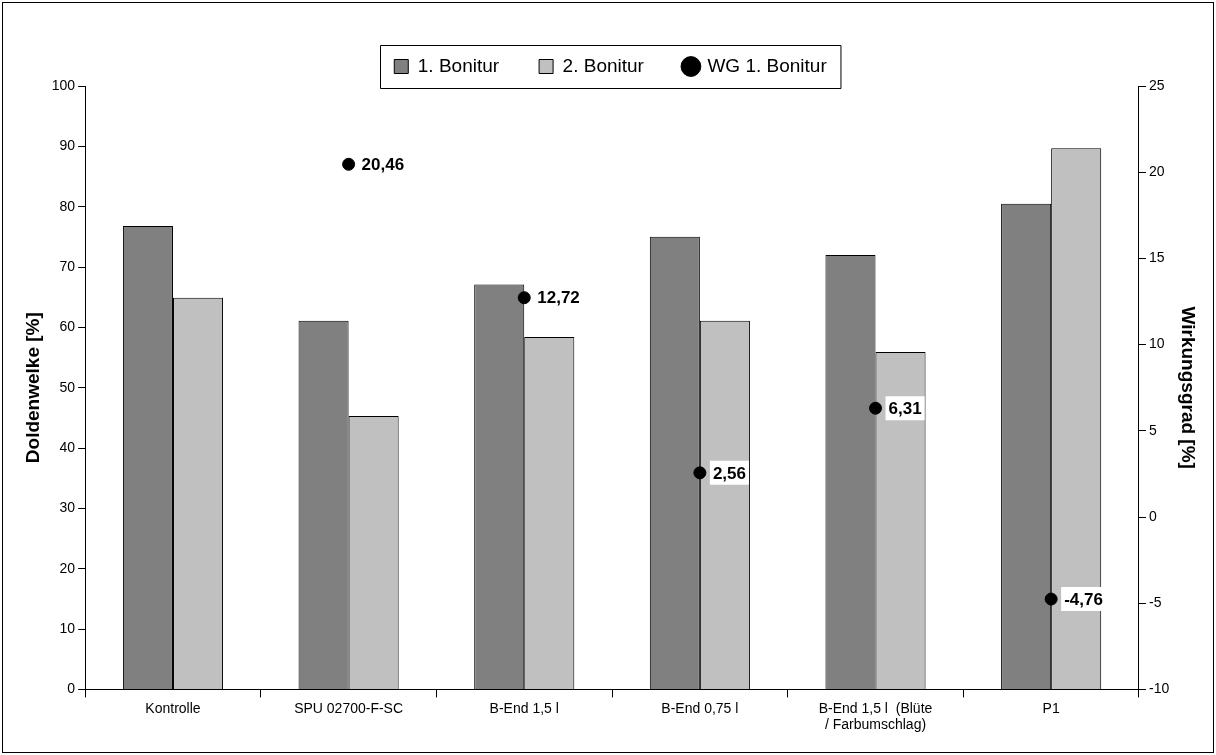 Image resolution: width=1216 pixels, height=755 pixels. What do you see at coordinates (700, 707) in the screenshot?
I see `x-tick-label: B-End 0,75 l` at bounding box center [700, 707].